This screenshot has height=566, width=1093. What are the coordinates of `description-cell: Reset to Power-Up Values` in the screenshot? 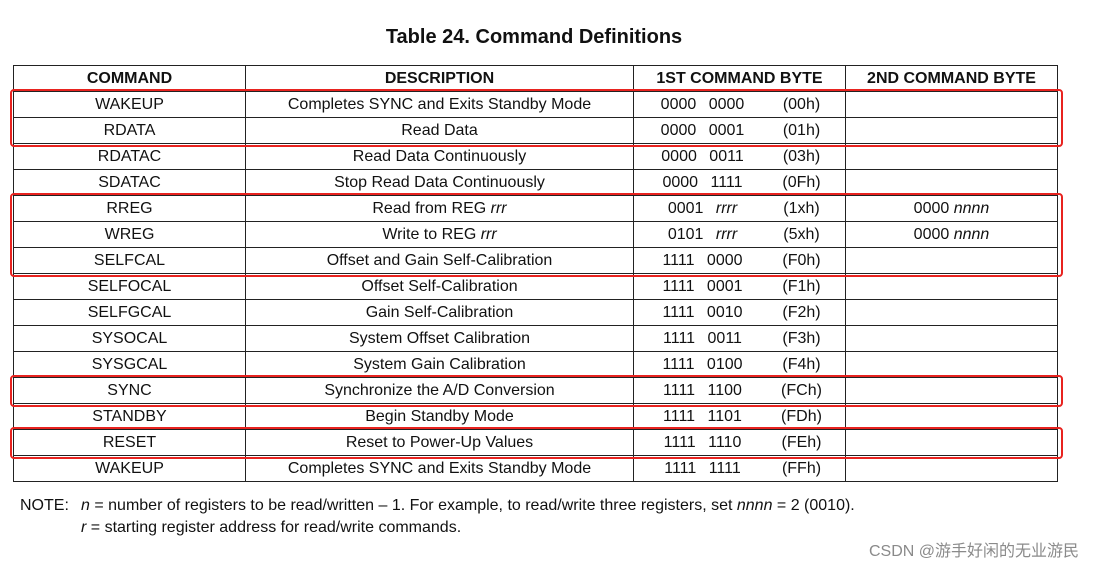 It's located at (439, 442).